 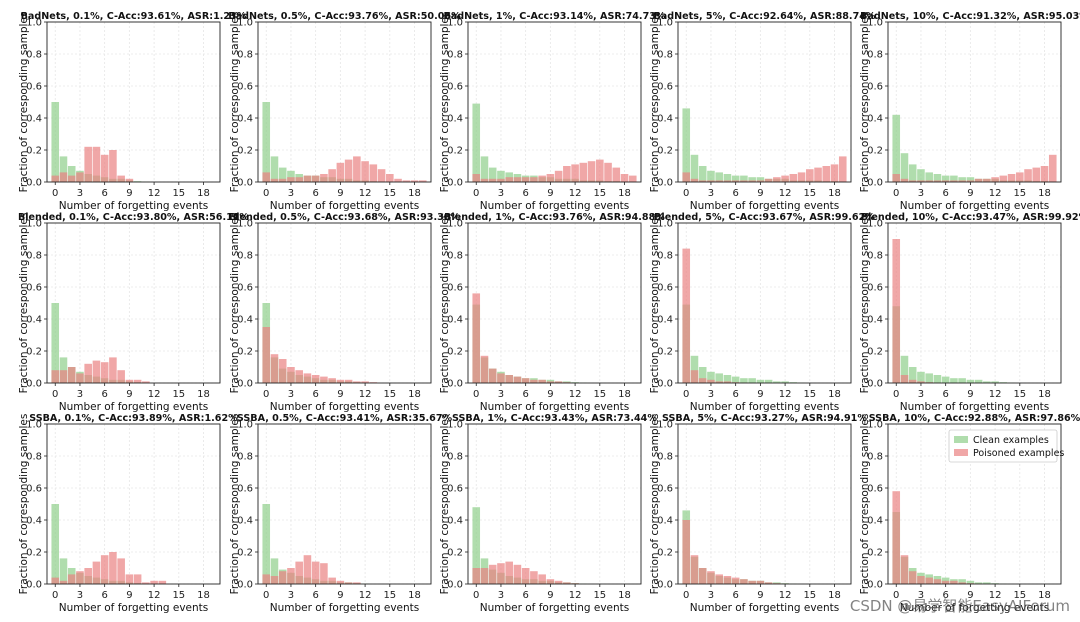 What do you see at coordinates (133, 418) in the screenshot?
I see `chart-title: SSBA, 0.1%, C-Acc:93.89%, ASR:1.62%` at bounding box center [133, 418].